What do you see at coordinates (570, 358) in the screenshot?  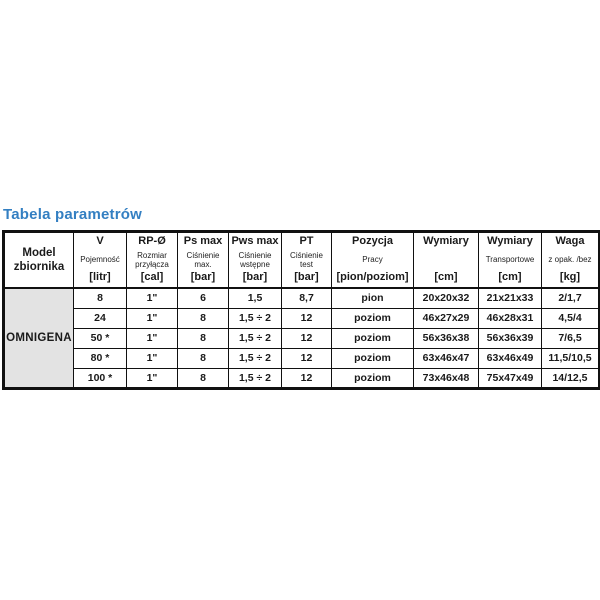 I see `table-cell: 11,5/10,5` at bounding box center [570, 358].